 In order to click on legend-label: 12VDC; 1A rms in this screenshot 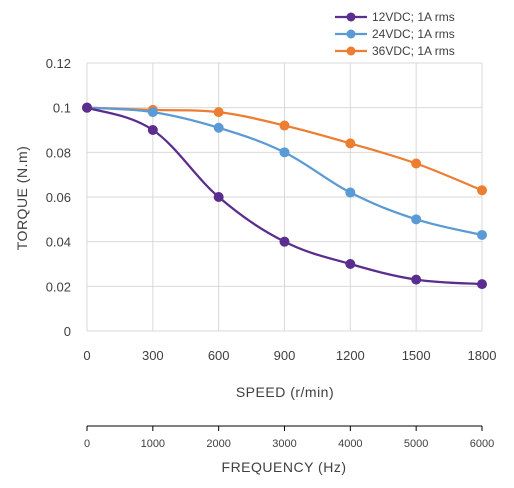, I will do `click(413, 17)`.